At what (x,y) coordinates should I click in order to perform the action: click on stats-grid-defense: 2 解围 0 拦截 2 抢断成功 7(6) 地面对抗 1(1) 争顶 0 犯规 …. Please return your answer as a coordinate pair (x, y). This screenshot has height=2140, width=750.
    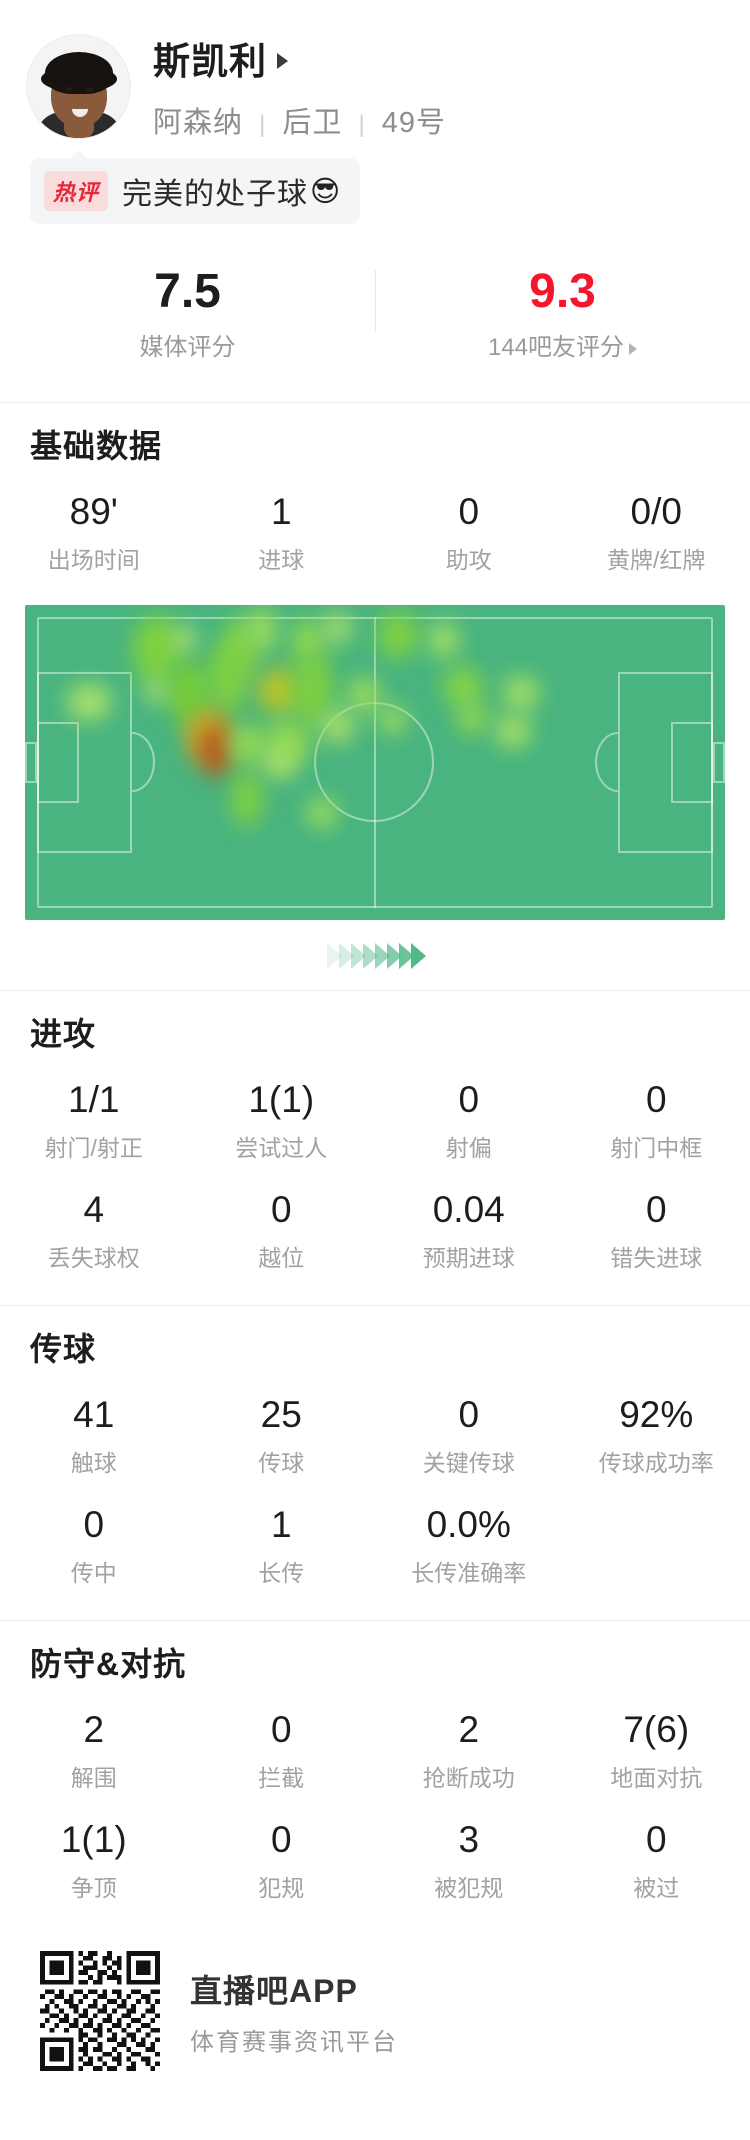
    Looking at the image, I should click on (375, 1803).